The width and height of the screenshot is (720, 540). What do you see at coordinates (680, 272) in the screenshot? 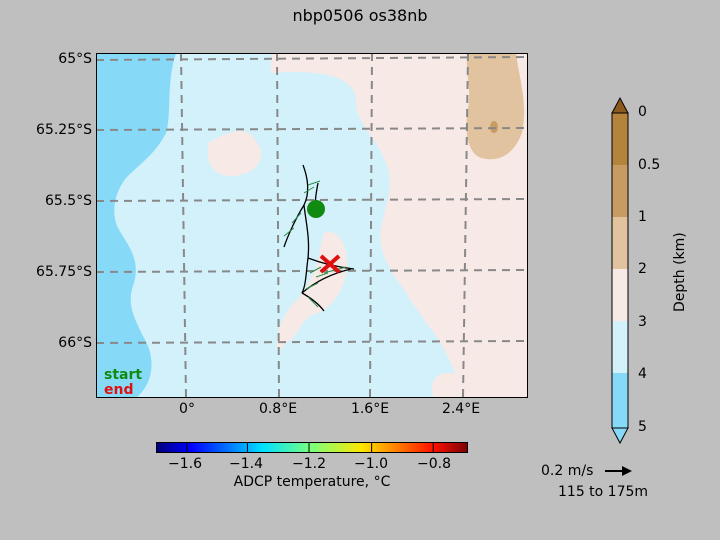
I see `depth-axis-label: Depth (km)` at bounding box center [680, 272].